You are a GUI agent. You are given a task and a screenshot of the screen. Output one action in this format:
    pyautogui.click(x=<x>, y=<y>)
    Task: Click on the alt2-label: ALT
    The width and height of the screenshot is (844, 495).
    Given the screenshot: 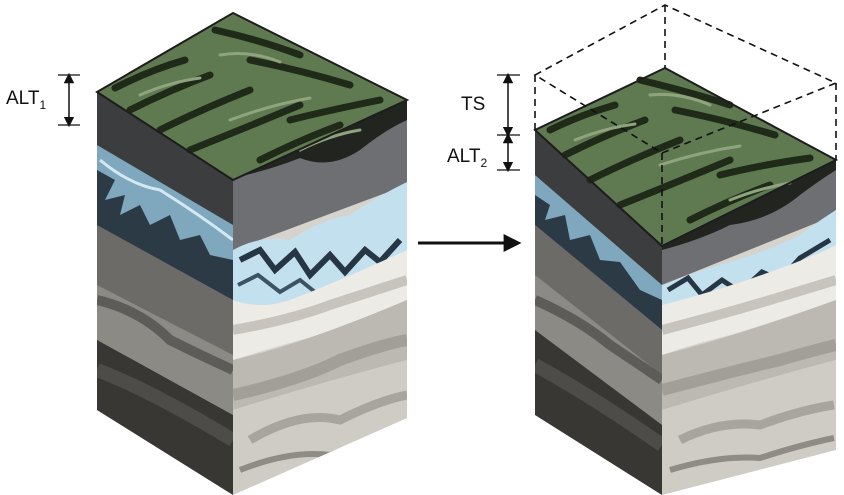 What is the action you would take?
    pyautogui.click(x=464, y=156)
    